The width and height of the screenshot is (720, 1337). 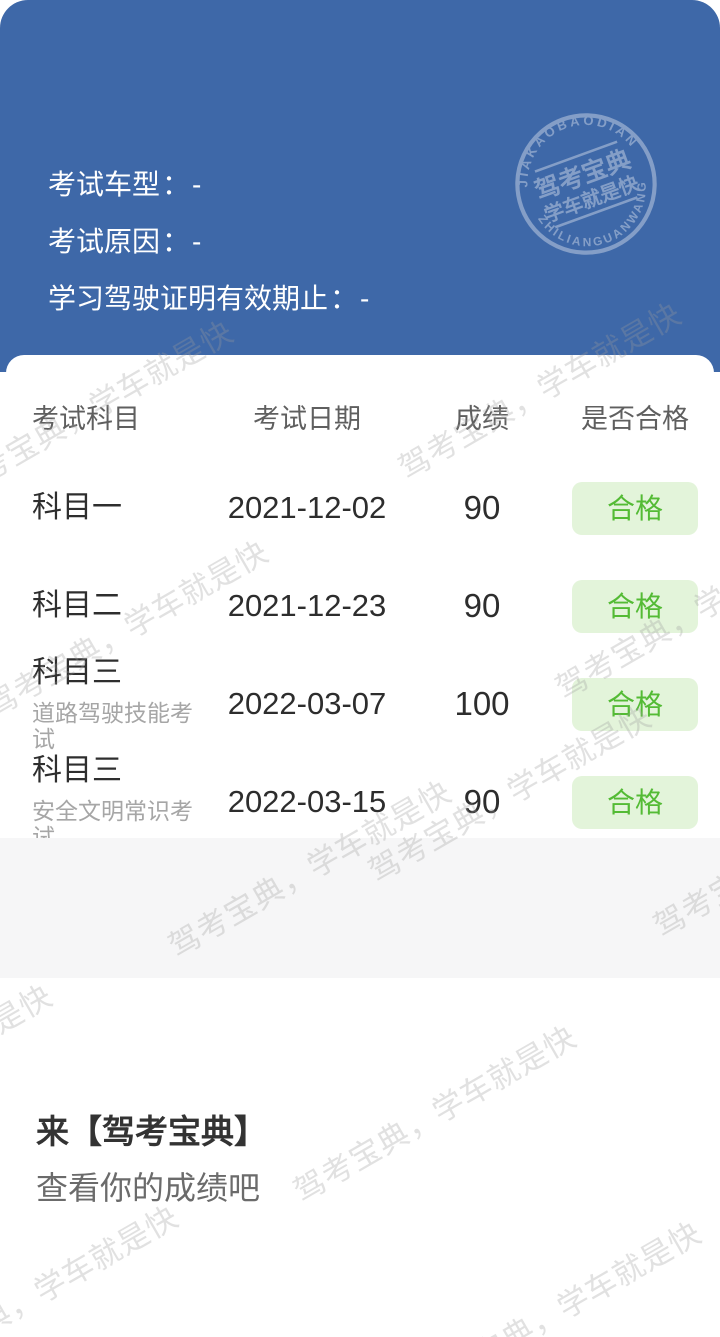 I want to click on subject-subtitle: 安全文明常识考试, so click(x=112, y=824).